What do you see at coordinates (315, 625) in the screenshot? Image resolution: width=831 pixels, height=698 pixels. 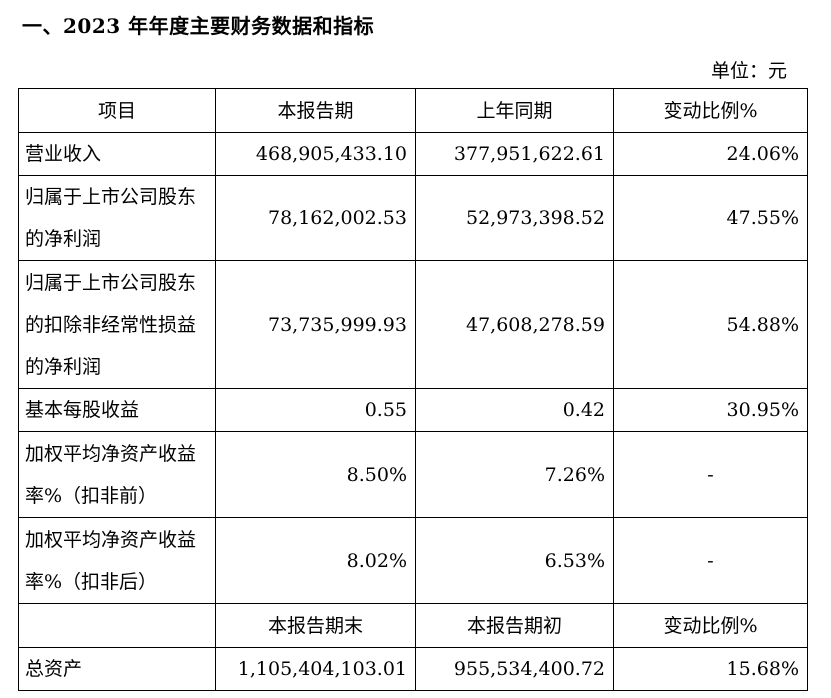 I see `header-period-end: 本报告期末` at bounding box center [315, 625].